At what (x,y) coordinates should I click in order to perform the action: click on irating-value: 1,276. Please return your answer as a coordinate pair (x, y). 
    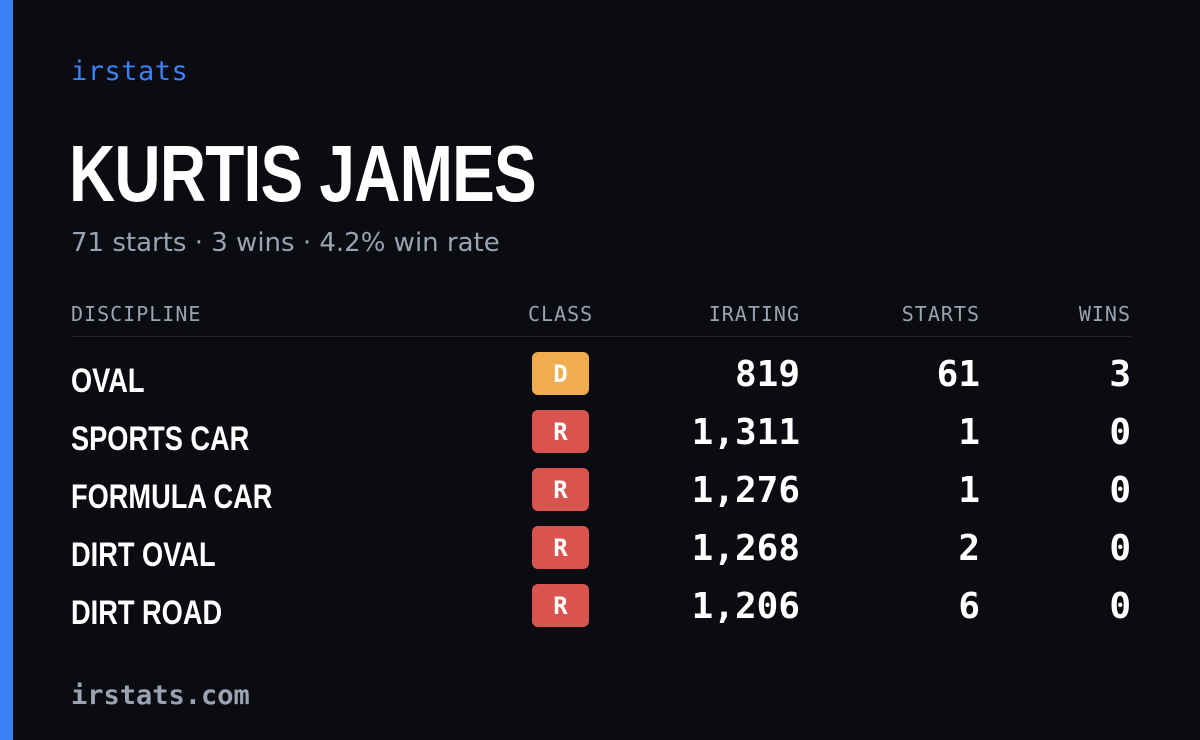
    Looking at the image, I should click on (745, 490).